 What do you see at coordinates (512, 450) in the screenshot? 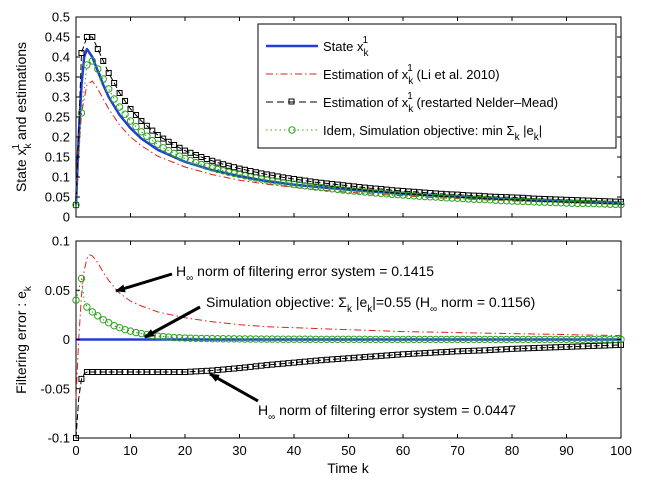
I see `x-tick-label: 80` at bounding box center [512, 450].